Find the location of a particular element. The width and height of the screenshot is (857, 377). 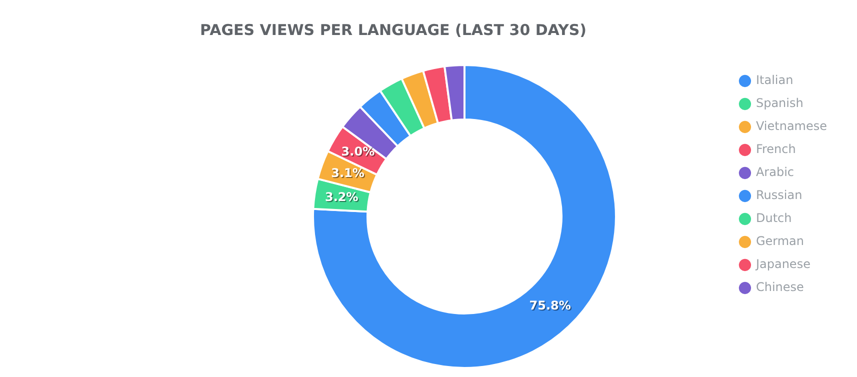

data-label: 3.1% is located at coordinates (347, 173).